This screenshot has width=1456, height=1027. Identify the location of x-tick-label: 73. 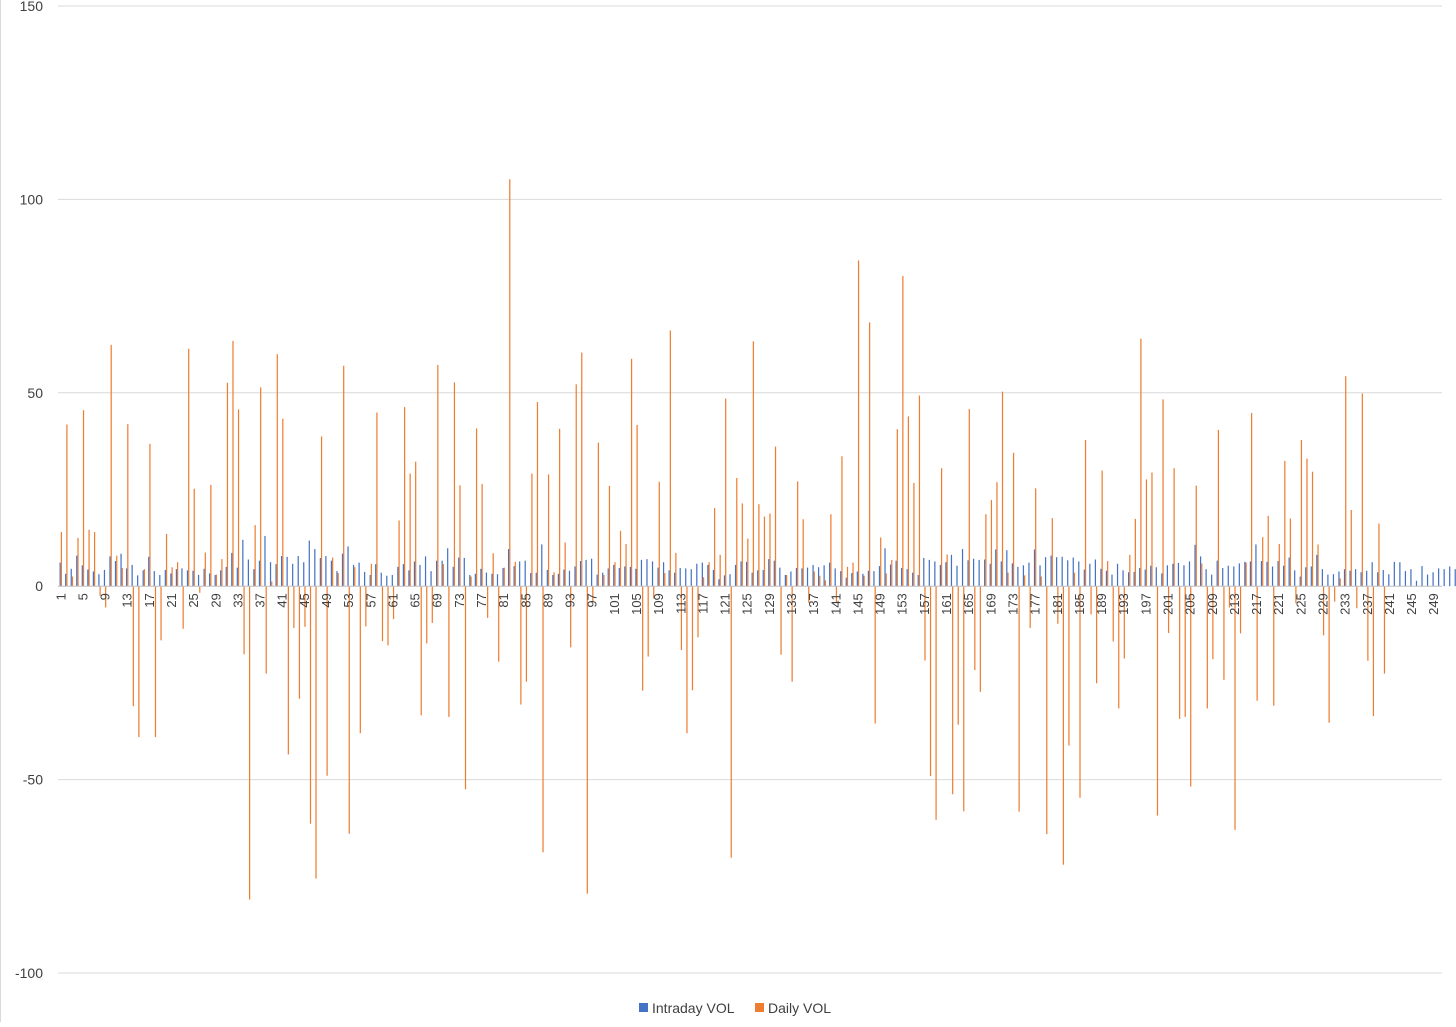
(459, 600).